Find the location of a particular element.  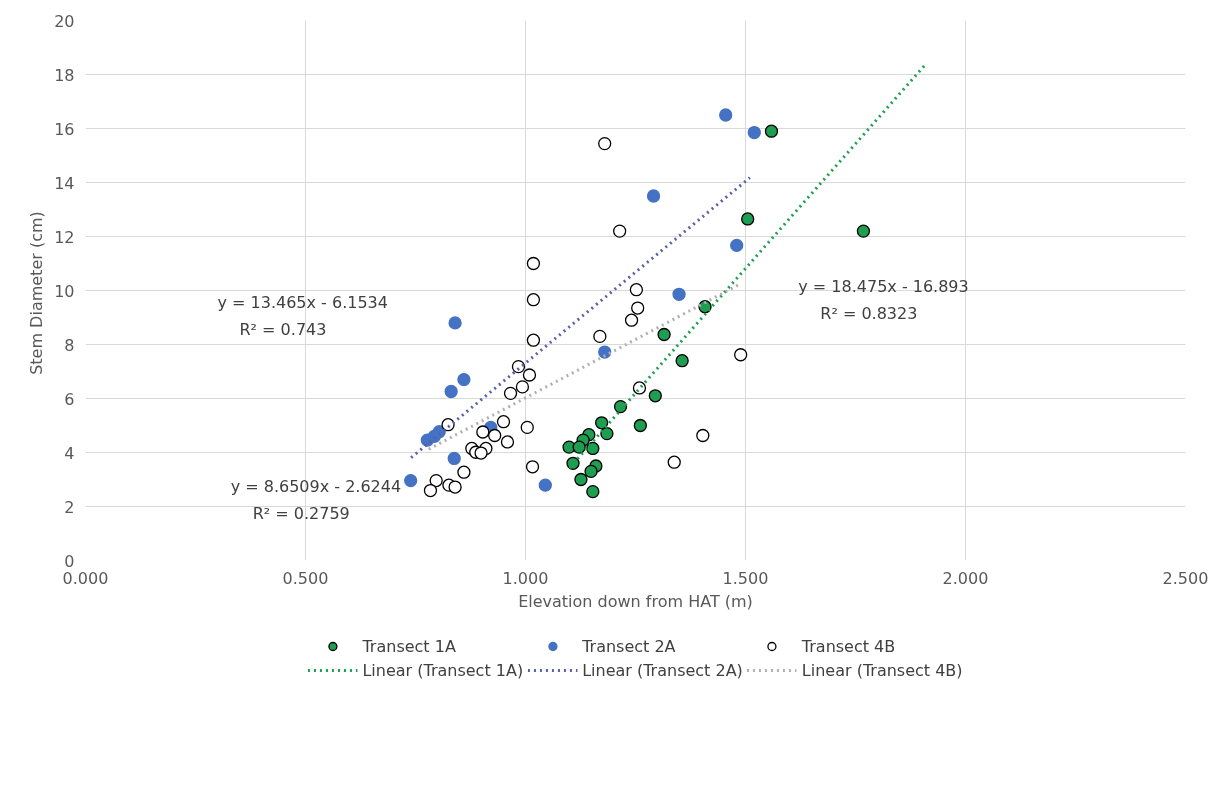

y-tick-label: 14 is located at coordinates (64, 183).